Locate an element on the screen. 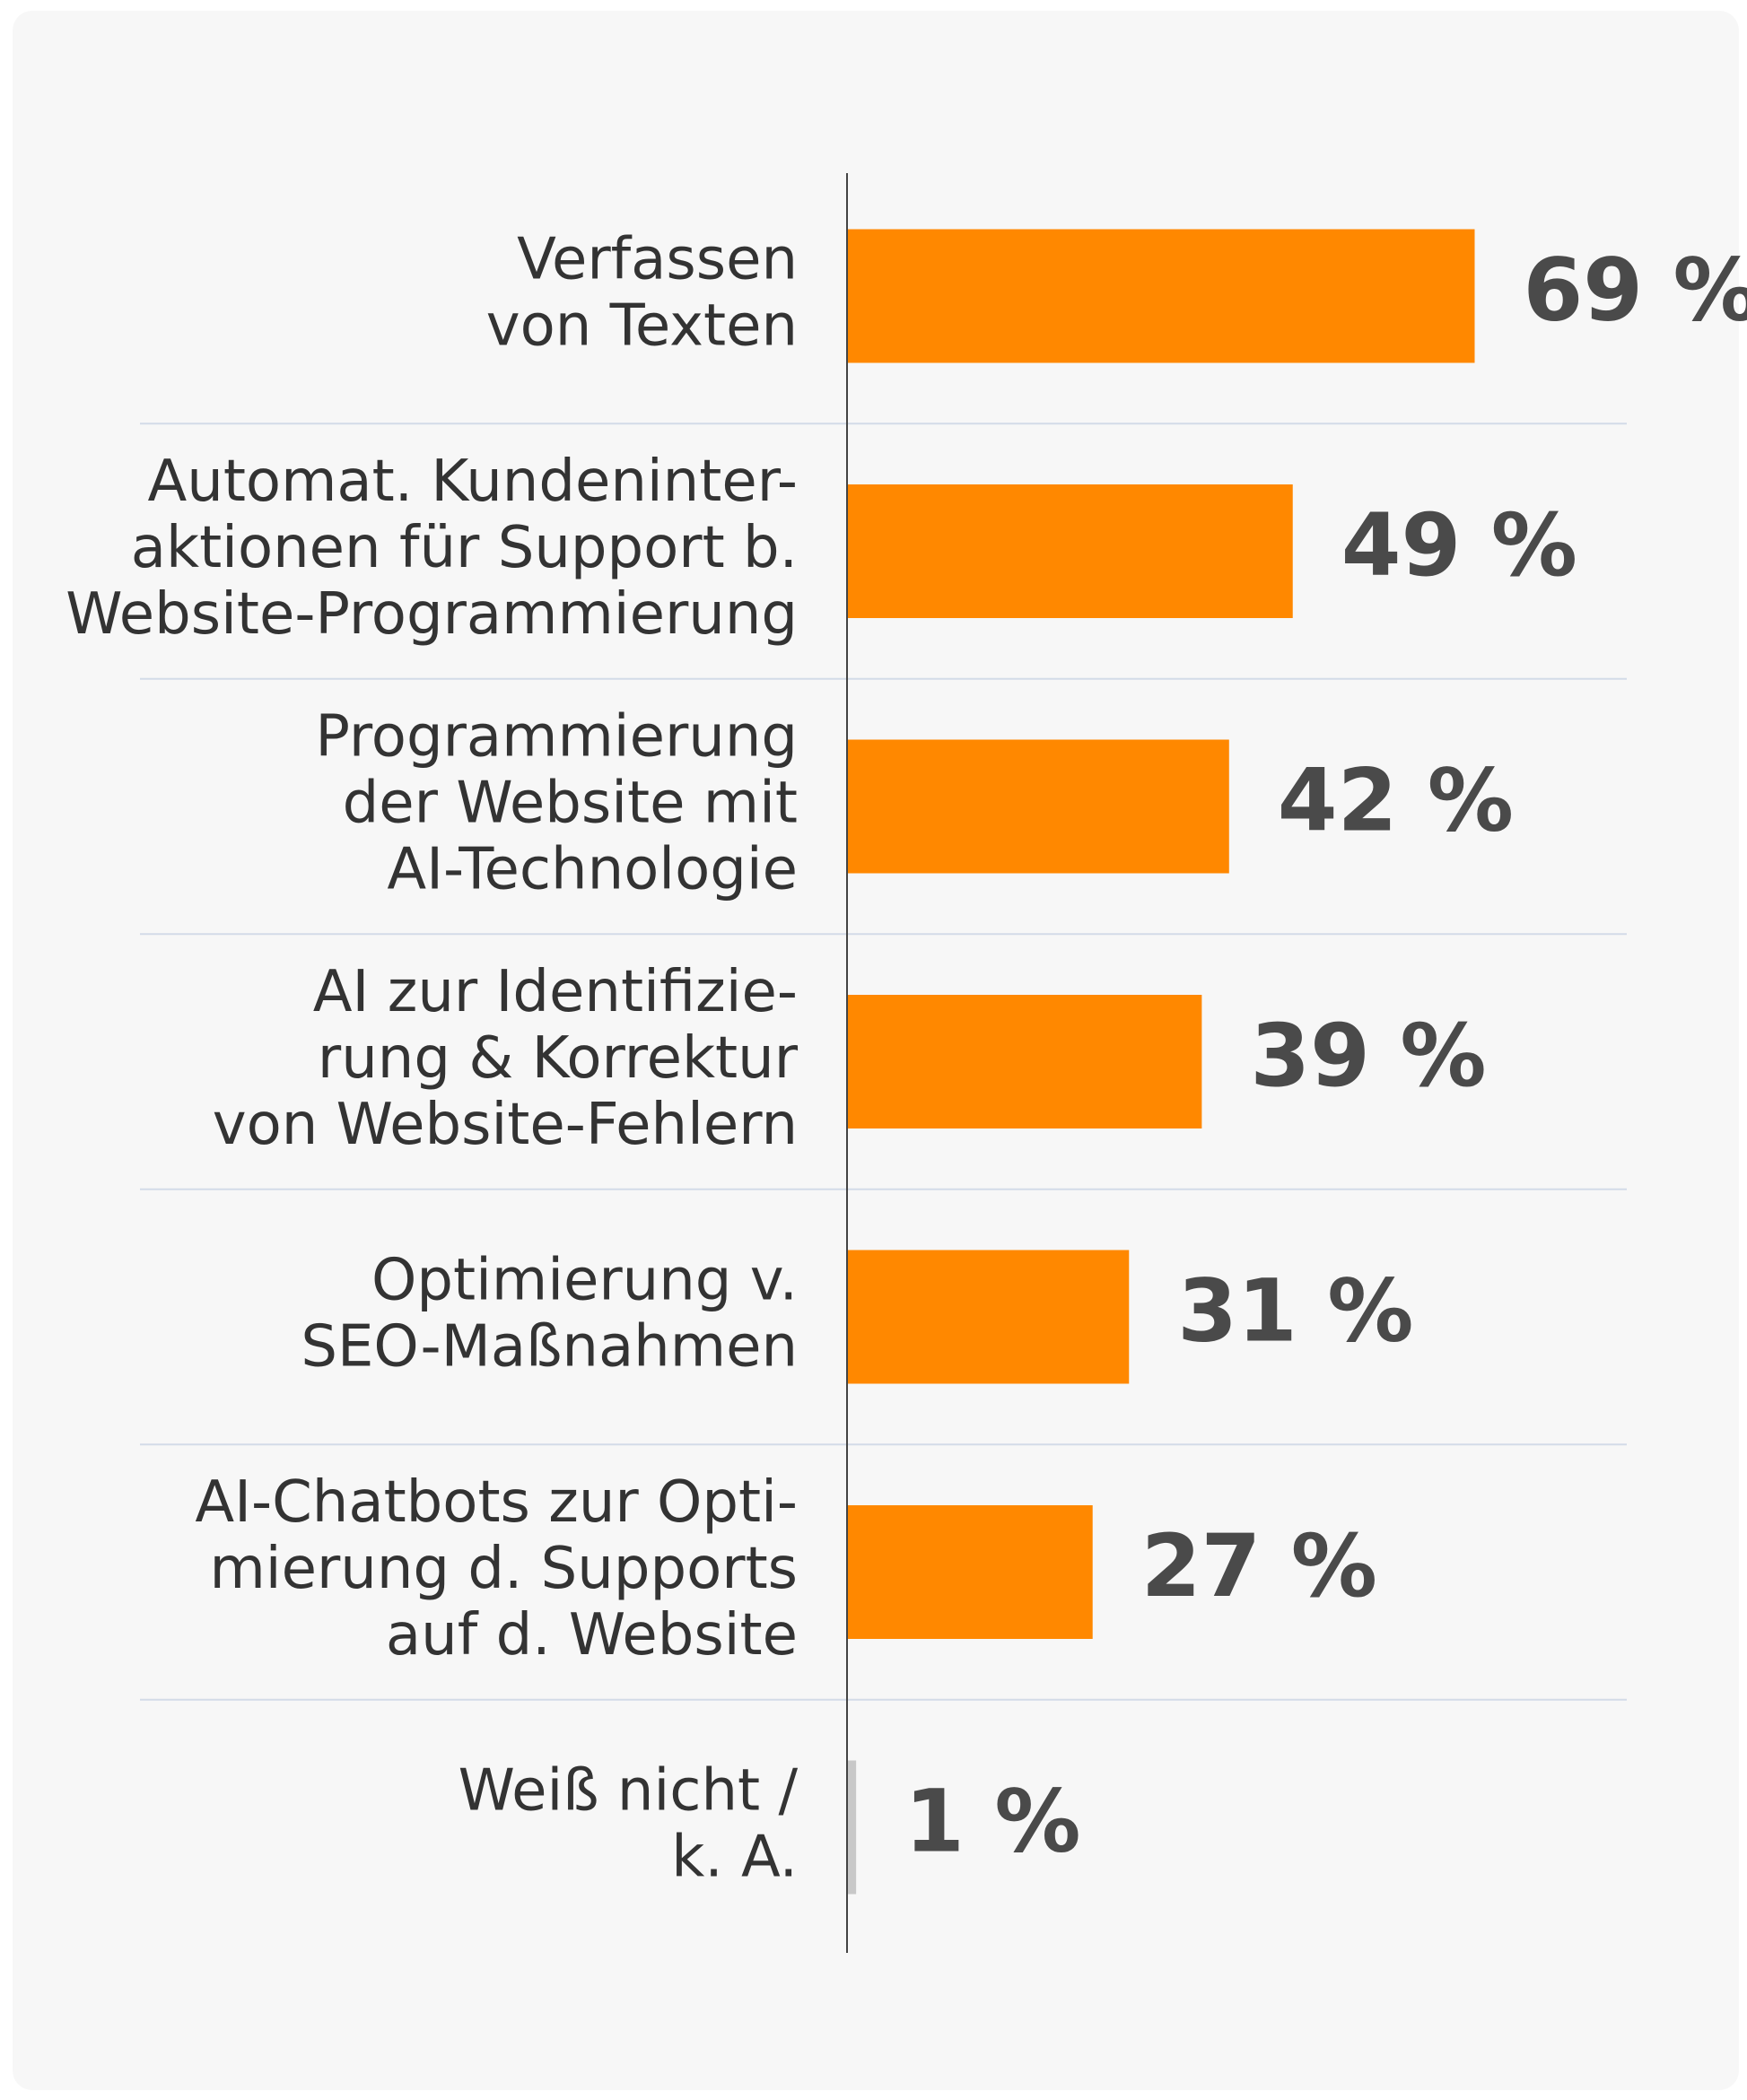 The height and width of the screenshot is (2100, 1747). category-label: Weiß nicht / is located at coordinates (629, 1792).